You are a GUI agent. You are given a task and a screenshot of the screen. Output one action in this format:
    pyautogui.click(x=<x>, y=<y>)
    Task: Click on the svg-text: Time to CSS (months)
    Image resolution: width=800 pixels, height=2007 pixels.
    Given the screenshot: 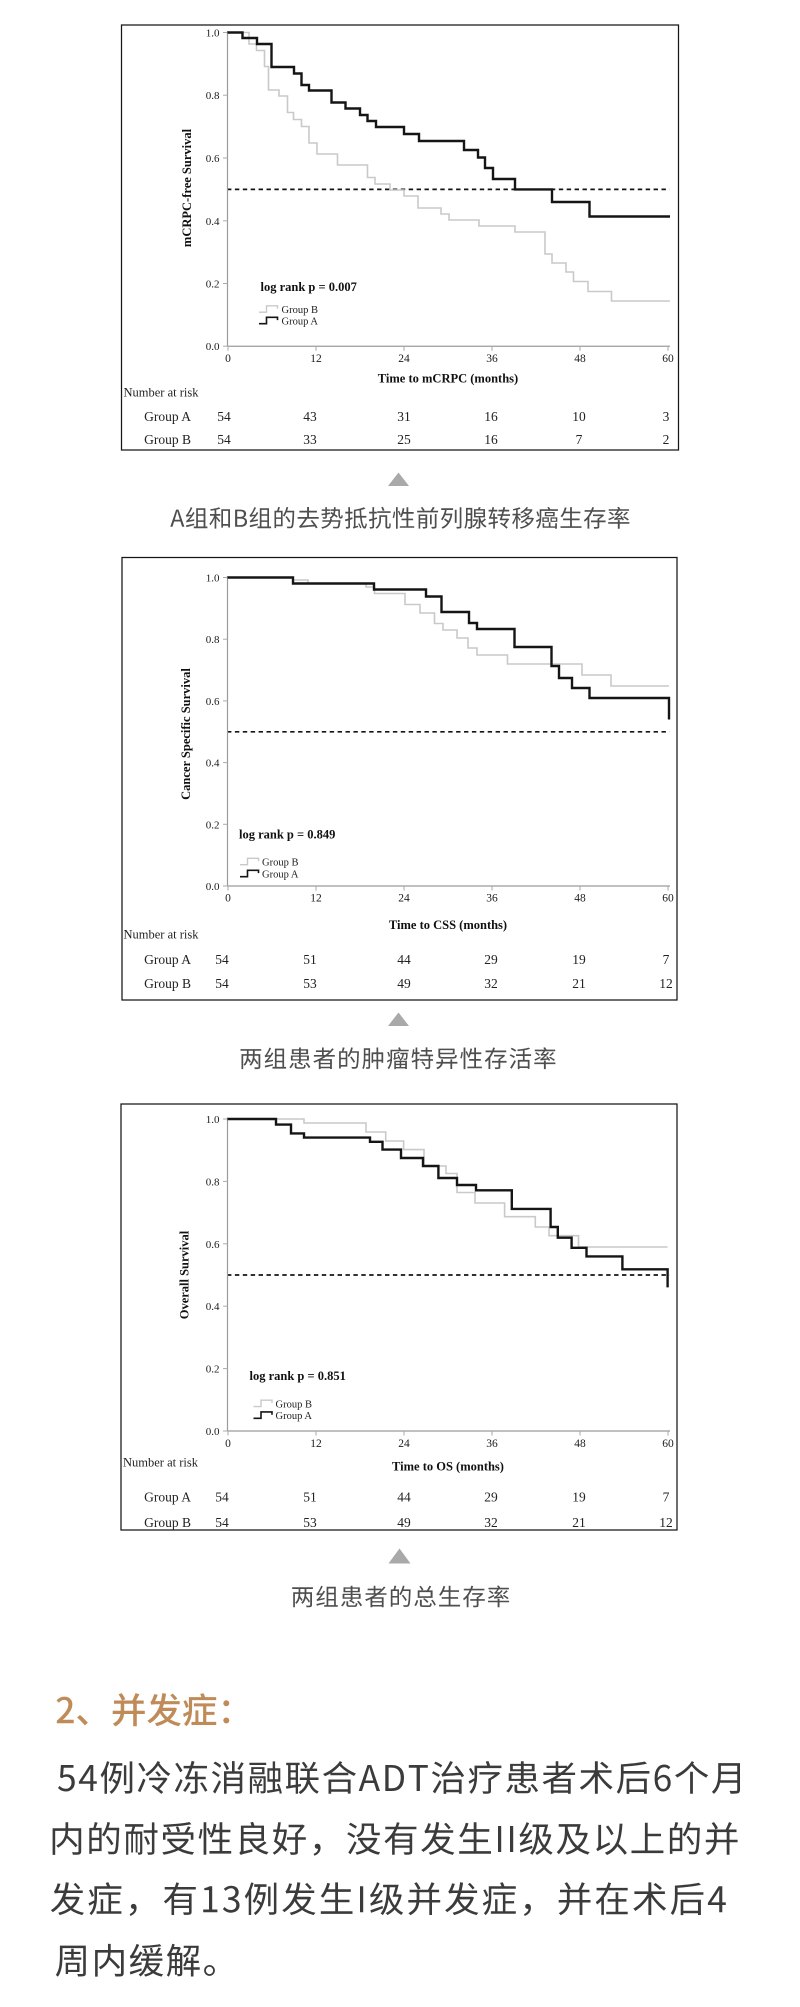 What is the action you would take?
    pyautogui.click(x=448, y=925)
    